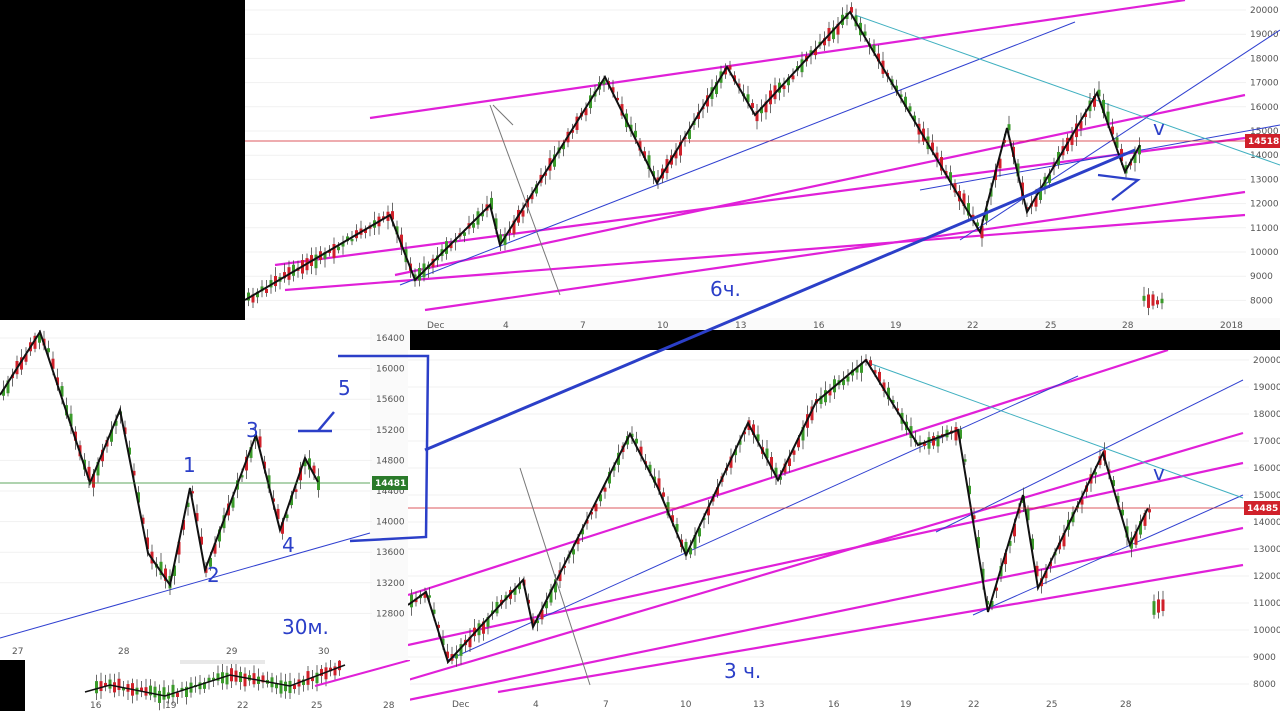  Describe the element at coordinates (972, 325) in the screenshot. I see `top-xtick: 22` at that location.